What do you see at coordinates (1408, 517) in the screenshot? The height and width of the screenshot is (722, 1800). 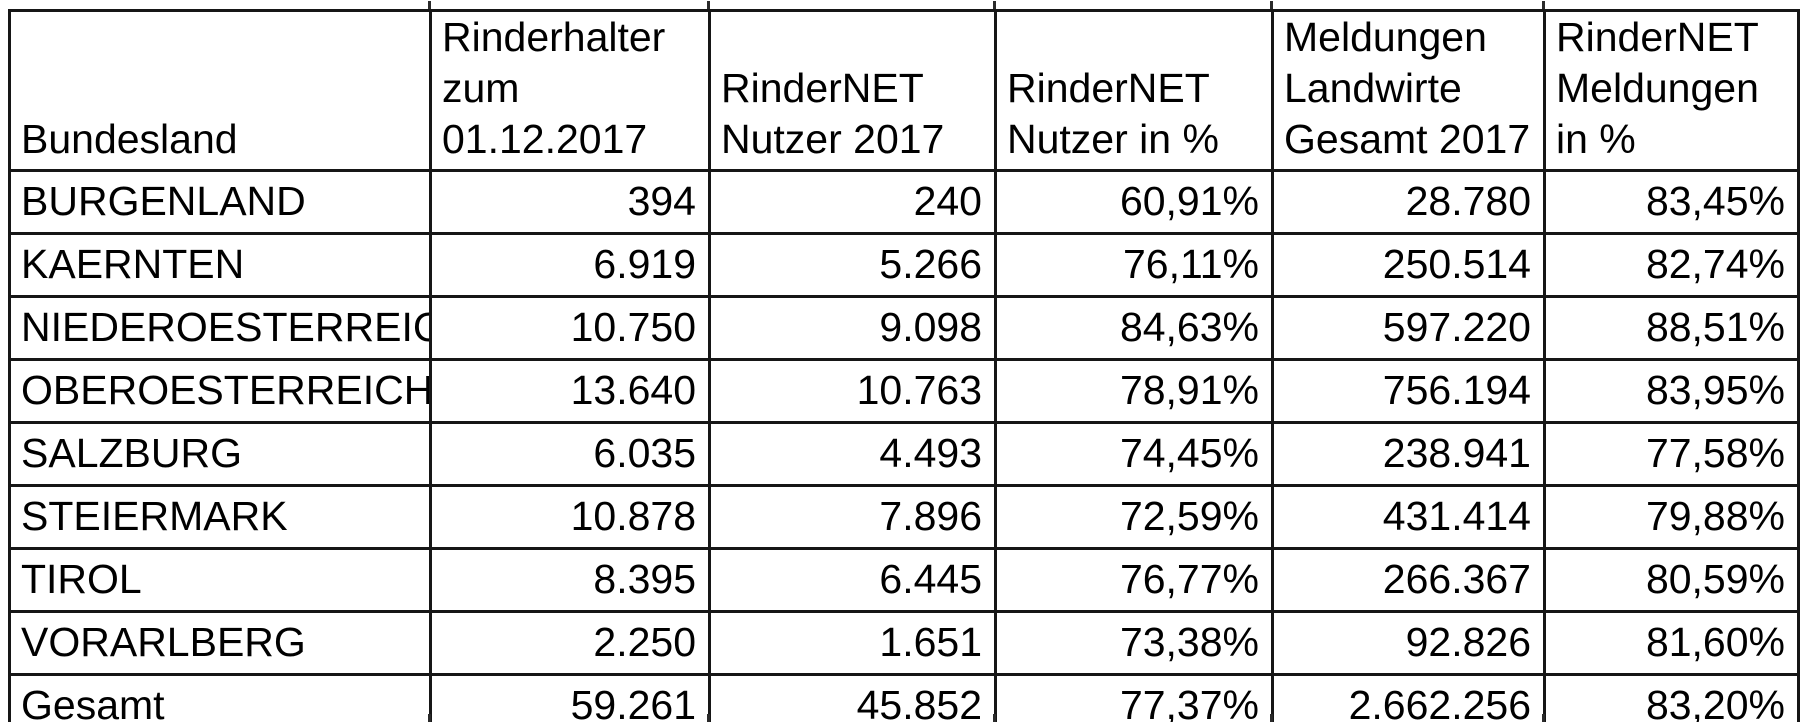 I see `cell-meldungen-gesamt: 431.414` at bounding box center [1408, 517].